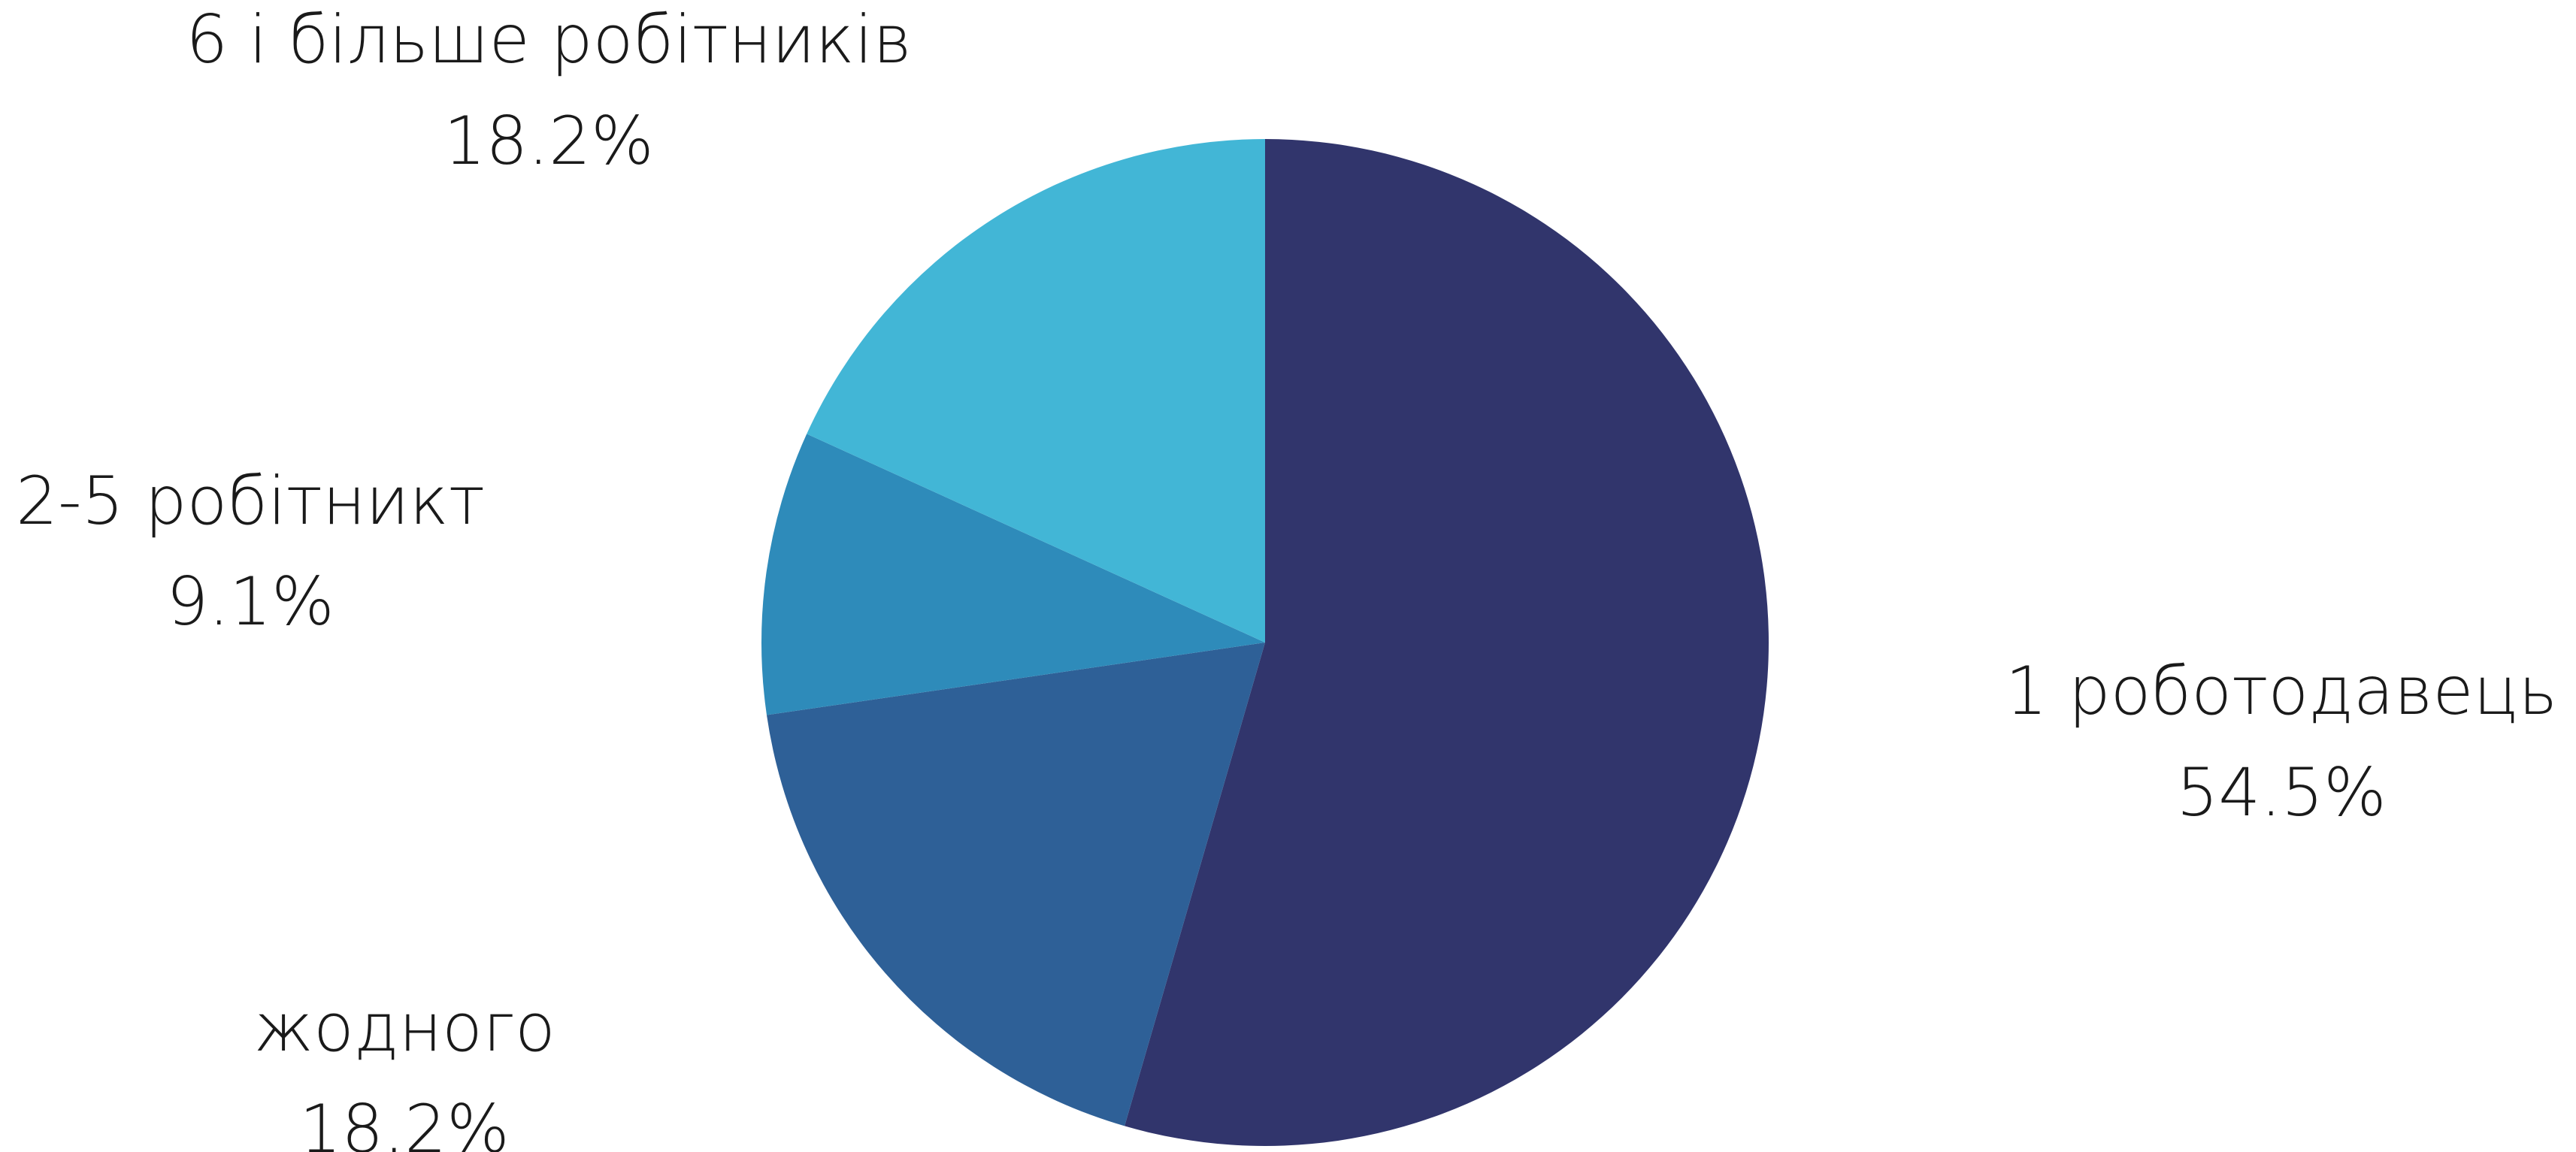 Image resolution: width=2576 pixels, height=1152 pixels. Describe the element at coordinates (549, 39) in the screenshot. I see `slice-label-6-plus-workers: 6 і більше робітників` at that location.